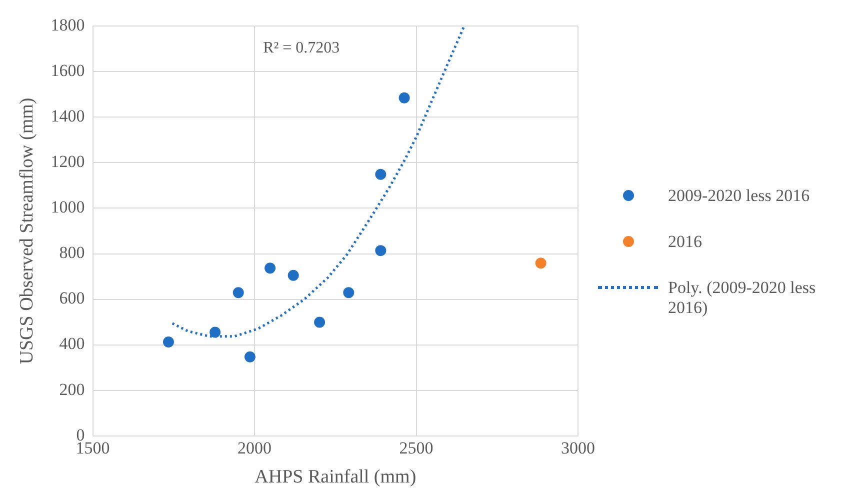  Describe the element at coordinates (685, 242) in the screenshot. I see `legend-label: 2016` at that location.